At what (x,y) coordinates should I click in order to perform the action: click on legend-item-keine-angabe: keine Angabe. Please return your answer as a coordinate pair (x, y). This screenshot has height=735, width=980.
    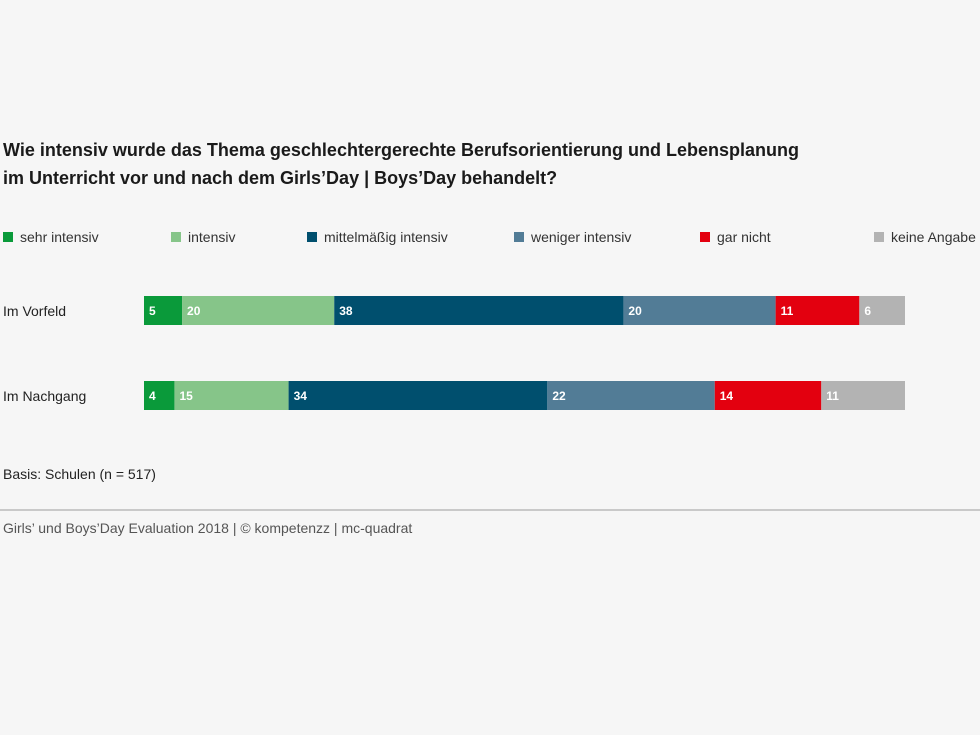
    Looking at the image, I should click on (925, 237).